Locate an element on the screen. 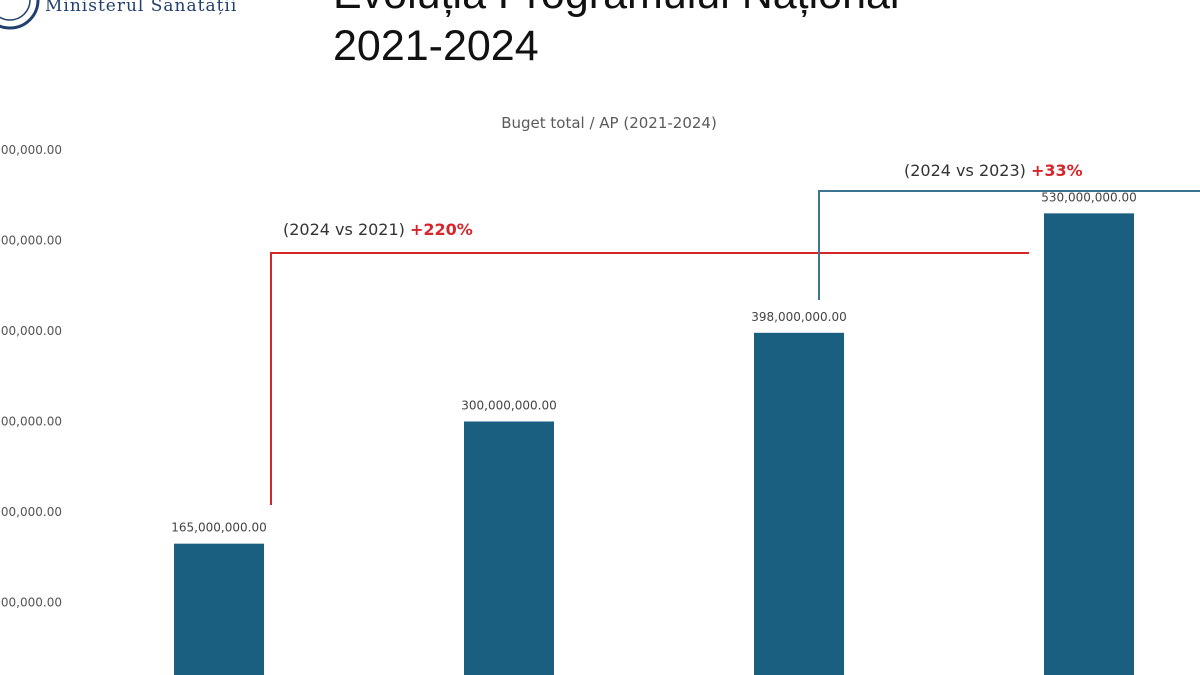 This screenshot has height=675, width=1200. chart-title: Buget total / AP (2021-2024) is located at coordinates (609, 123).